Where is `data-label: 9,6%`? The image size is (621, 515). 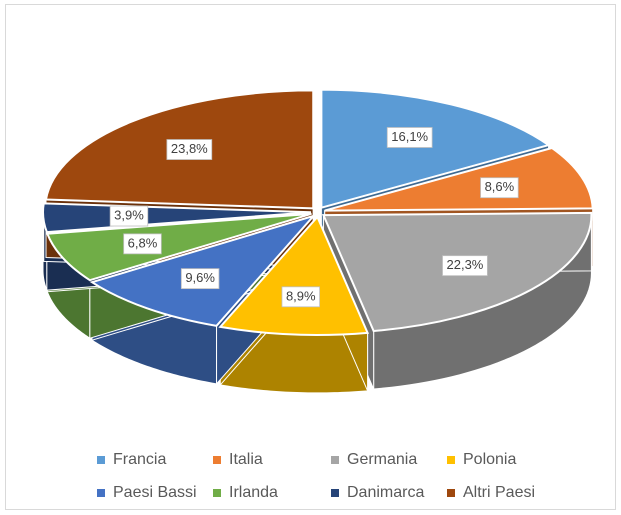 data-label: 9,6% is located at coordinates (200, 279).